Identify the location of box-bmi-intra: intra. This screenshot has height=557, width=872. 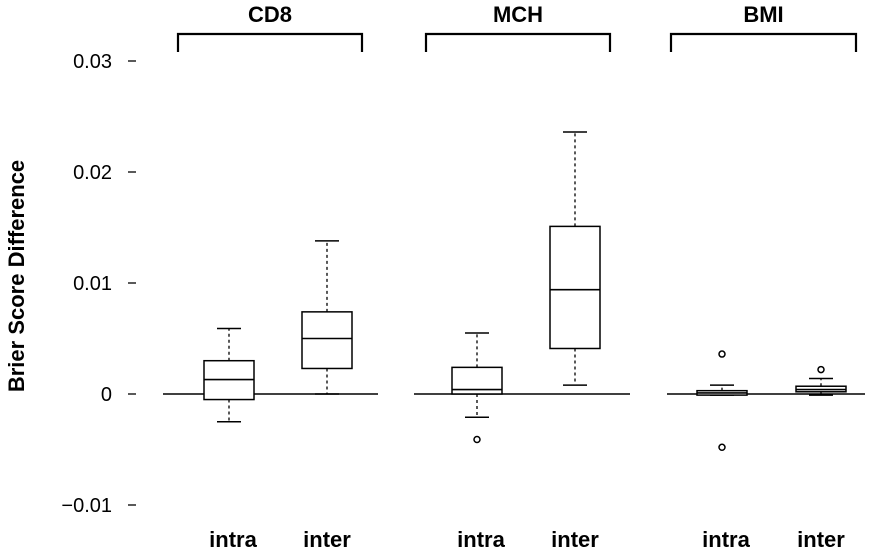
(723, 451).